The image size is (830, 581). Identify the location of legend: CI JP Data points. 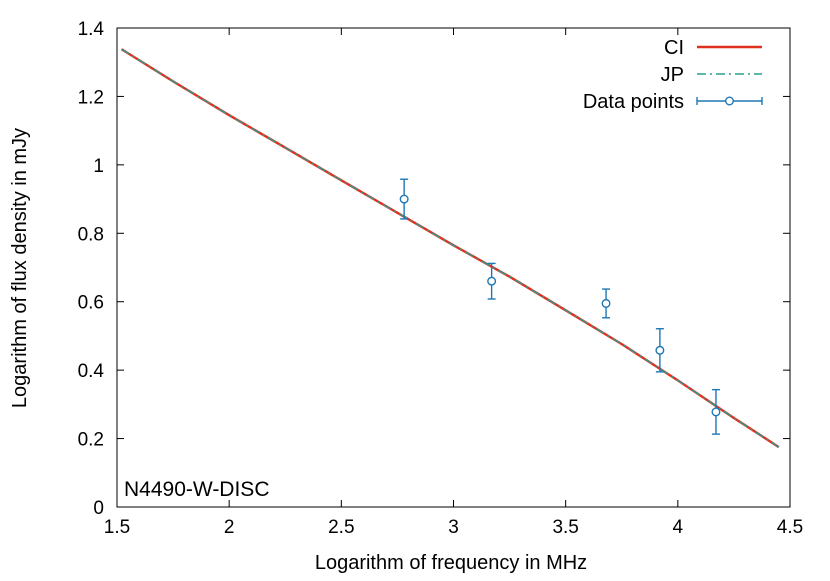
(673, 75).